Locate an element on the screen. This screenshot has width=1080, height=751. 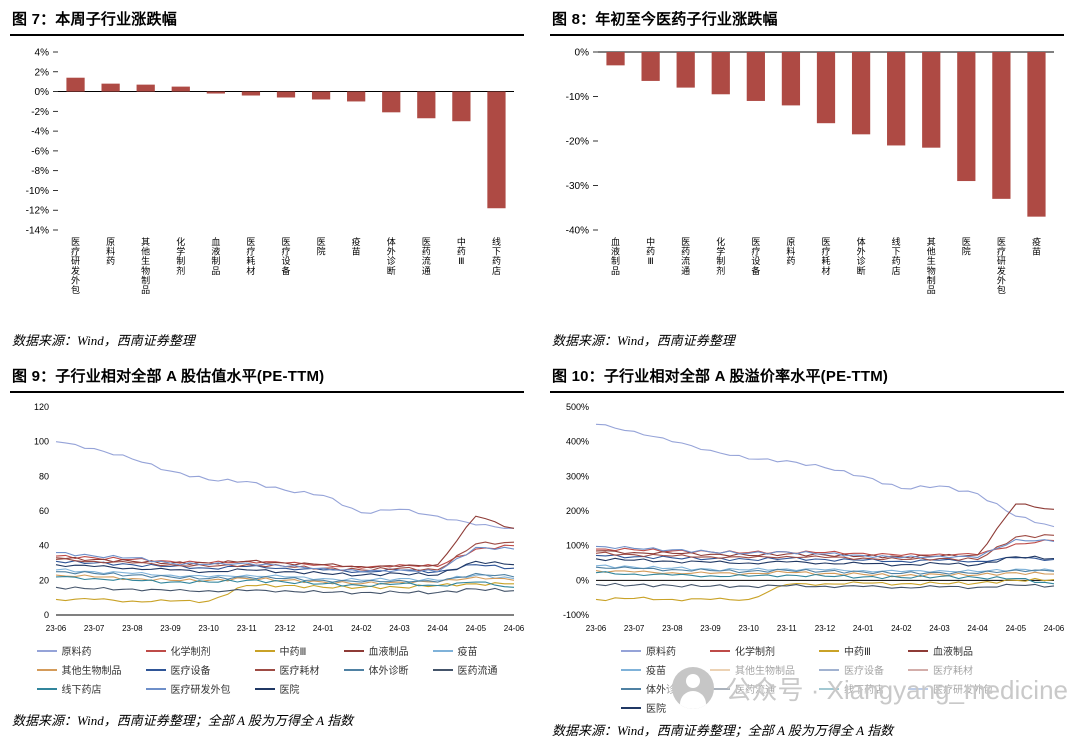
category-label: 血液制品 is located at coordinates (615, 256).